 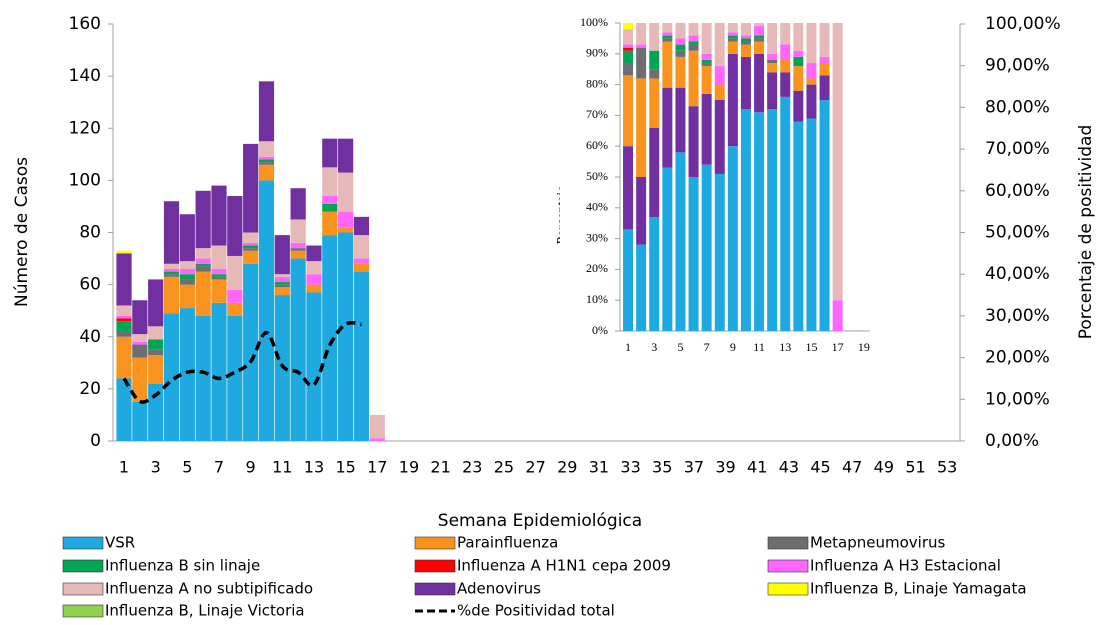 I want to click on y-tick-label: 20, so click(x=90, y=389).